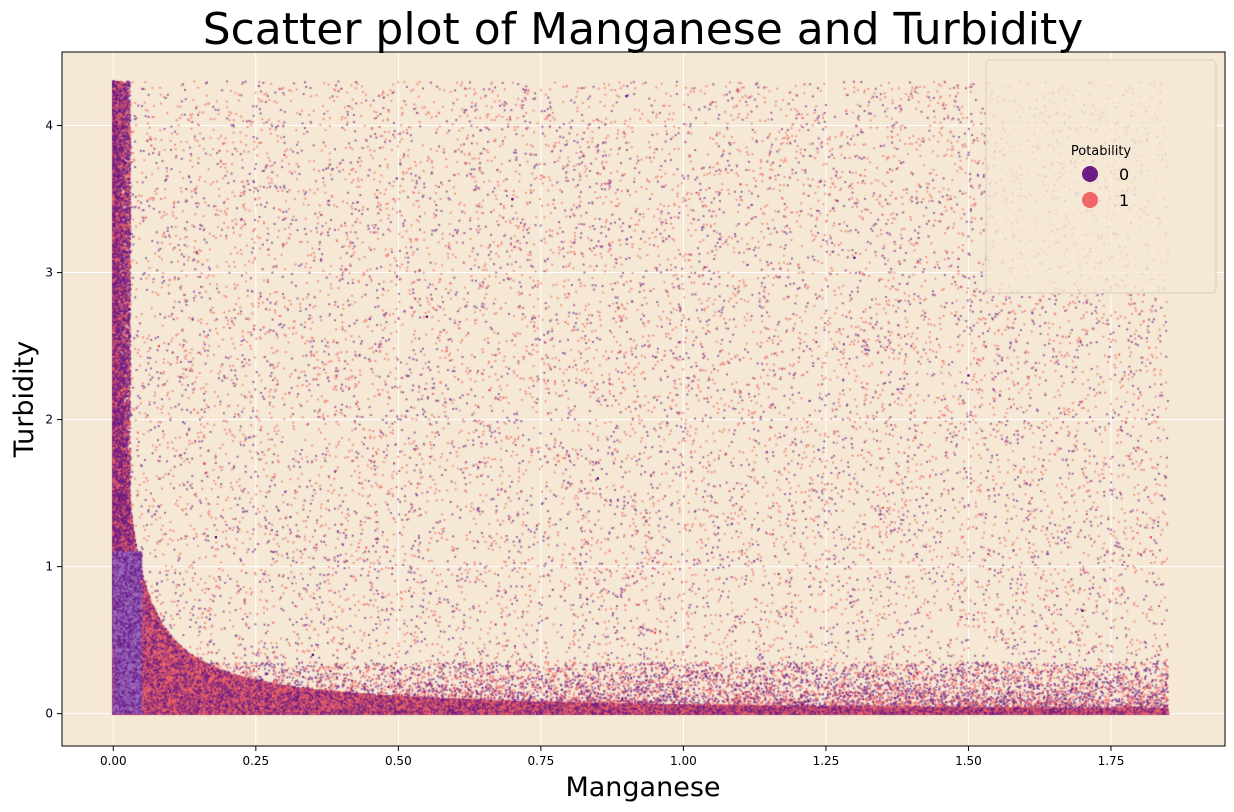 The height and width of the screenshot is (812, 1234). I want to click on x-tick-label: 0.75, so click(541, 761).